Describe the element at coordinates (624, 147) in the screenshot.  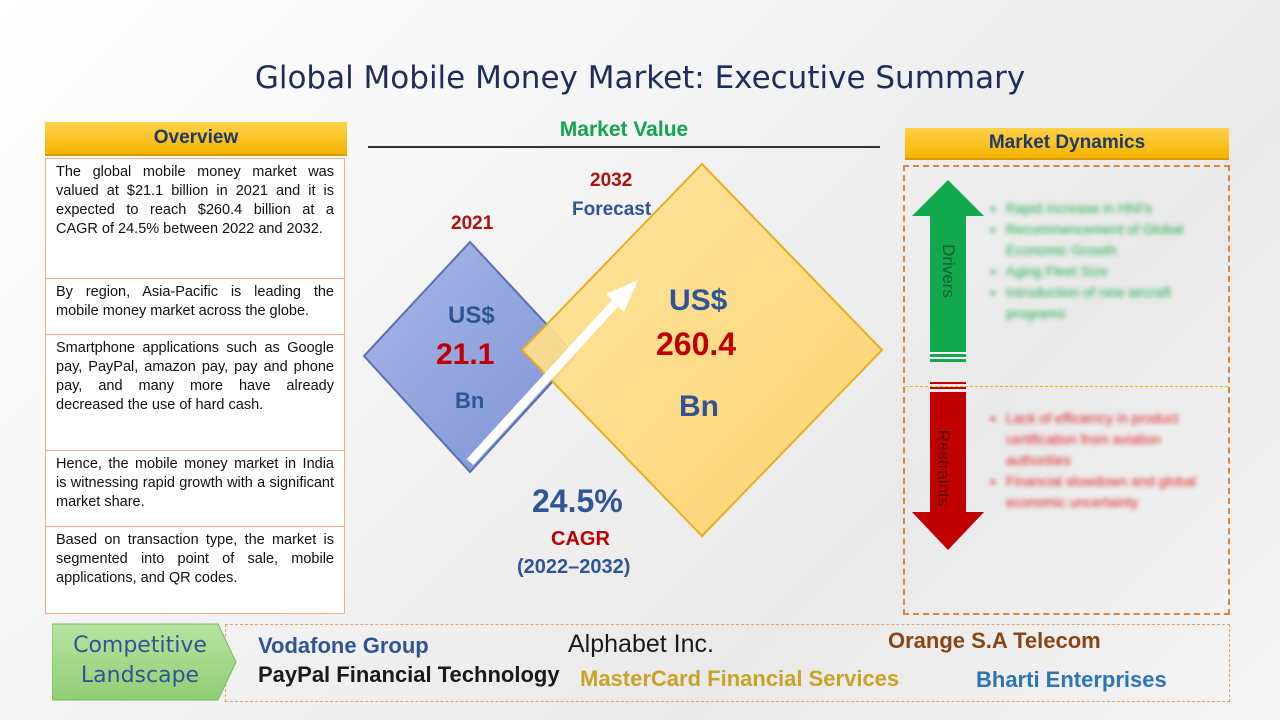
I see `market-value-divider` at that location.